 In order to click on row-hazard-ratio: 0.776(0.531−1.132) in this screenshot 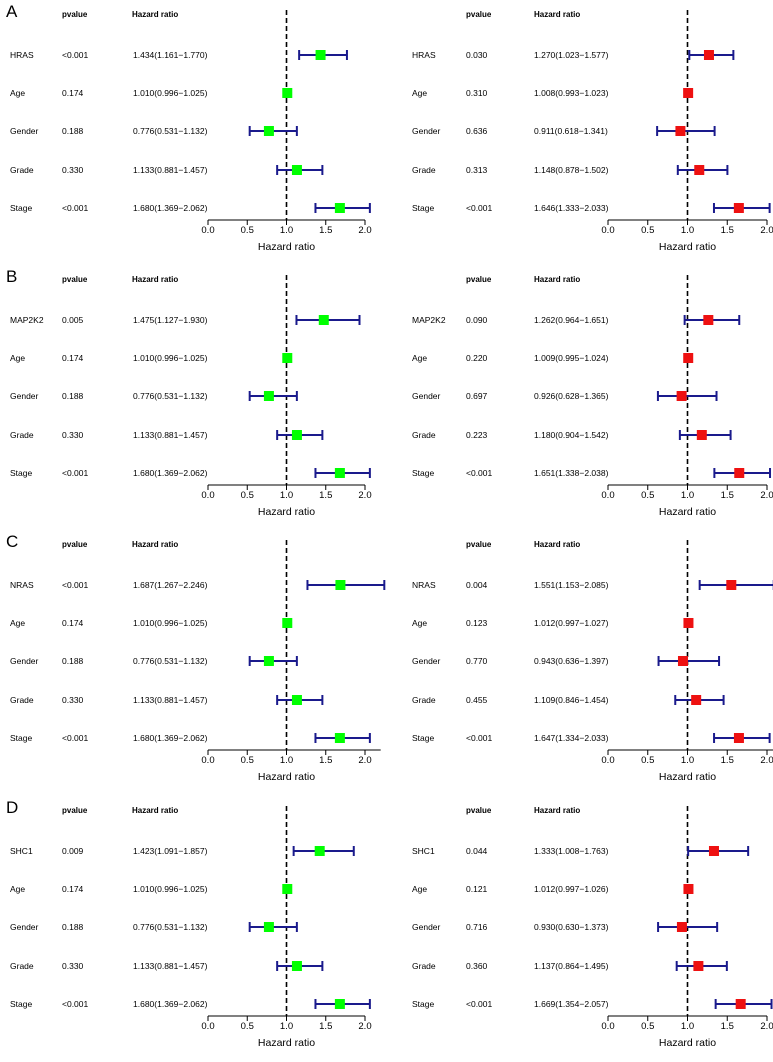, I will do `click(170, 396)`.